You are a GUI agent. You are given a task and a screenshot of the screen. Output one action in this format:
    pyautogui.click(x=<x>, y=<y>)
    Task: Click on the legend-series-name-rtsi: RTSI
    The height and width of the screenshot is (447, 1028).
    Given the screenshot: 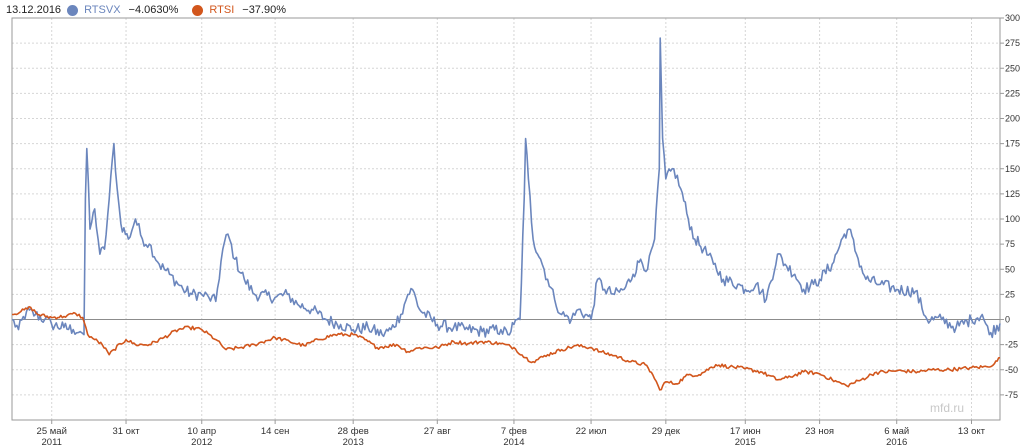 What is the action you would take?
    pyautogui.click(x=222, y=10)
    